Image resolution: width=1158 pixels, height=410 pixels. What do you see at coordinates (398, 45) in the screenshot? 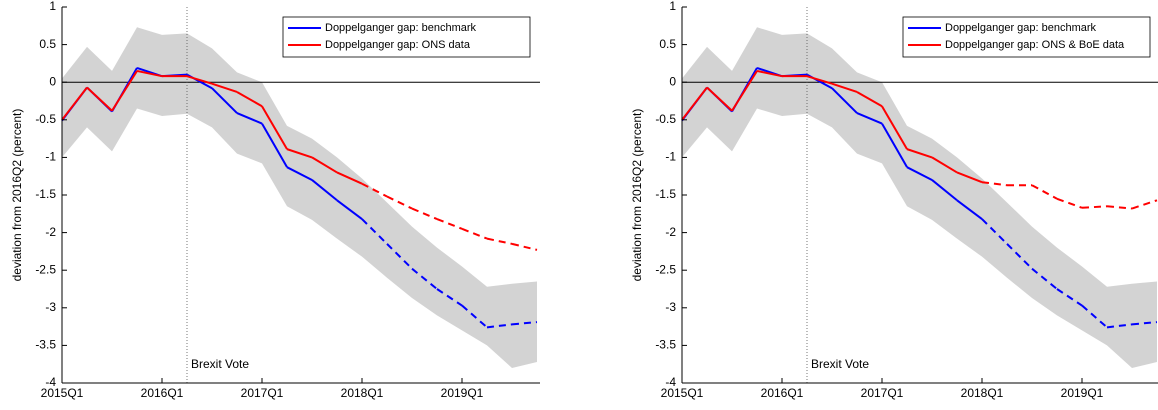
I see `legend-label: Doppelganger gap: ONS data` at bounding box center [398, 45].